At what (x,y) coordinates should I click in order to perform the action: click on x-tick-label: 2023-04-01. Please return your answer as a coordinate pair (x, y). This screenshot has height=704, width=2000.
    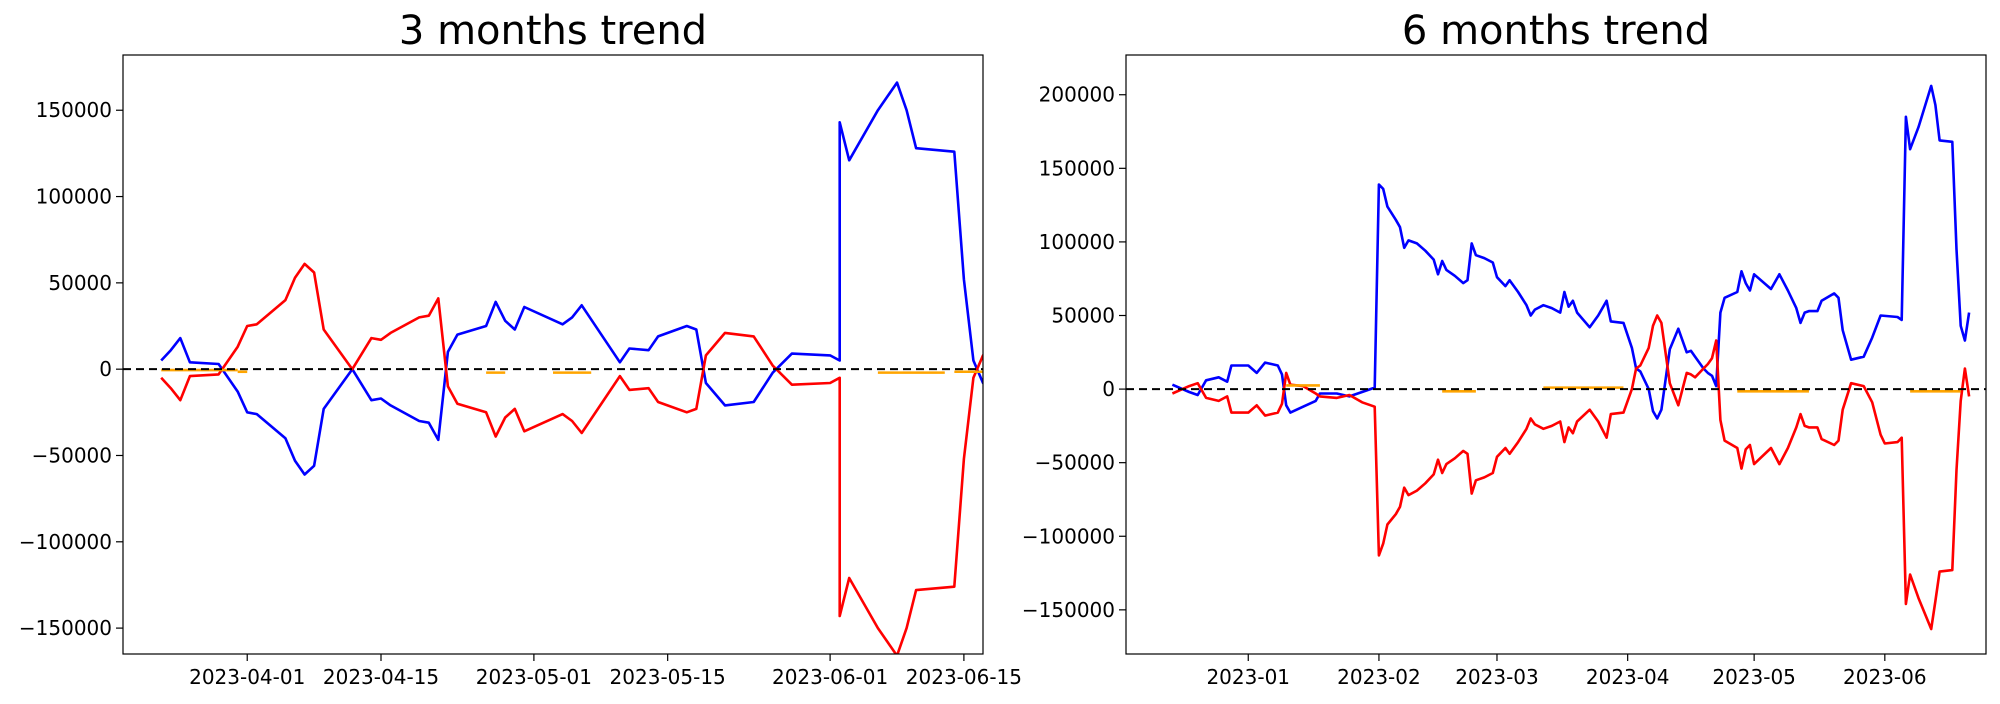
    Looking at the image, I should click on (247, 677).